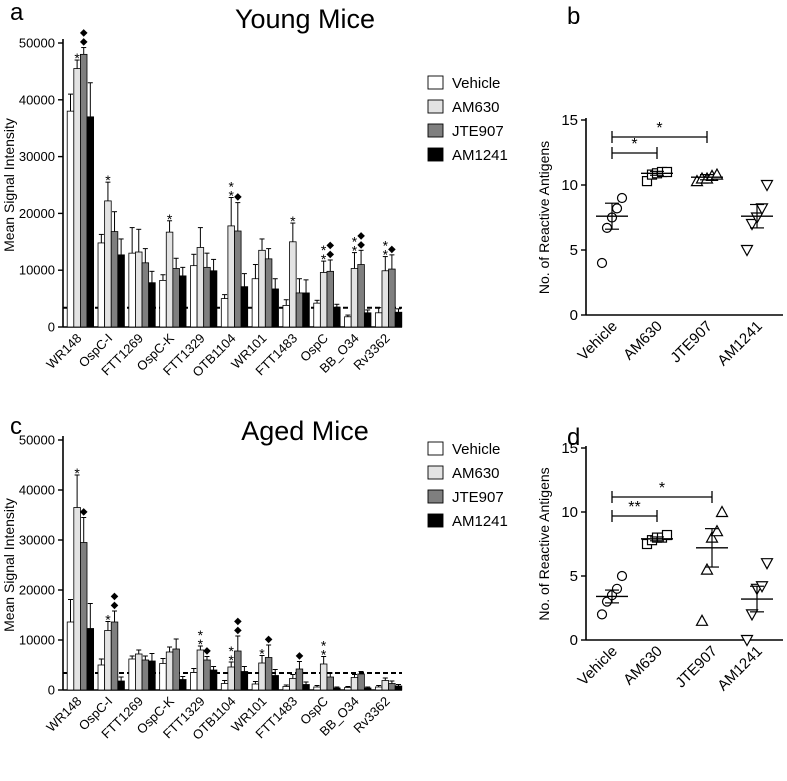  Describe the element at coordinates (114, 279) in the screenshot. I see `bar-jte907-ospc-i` at that location.